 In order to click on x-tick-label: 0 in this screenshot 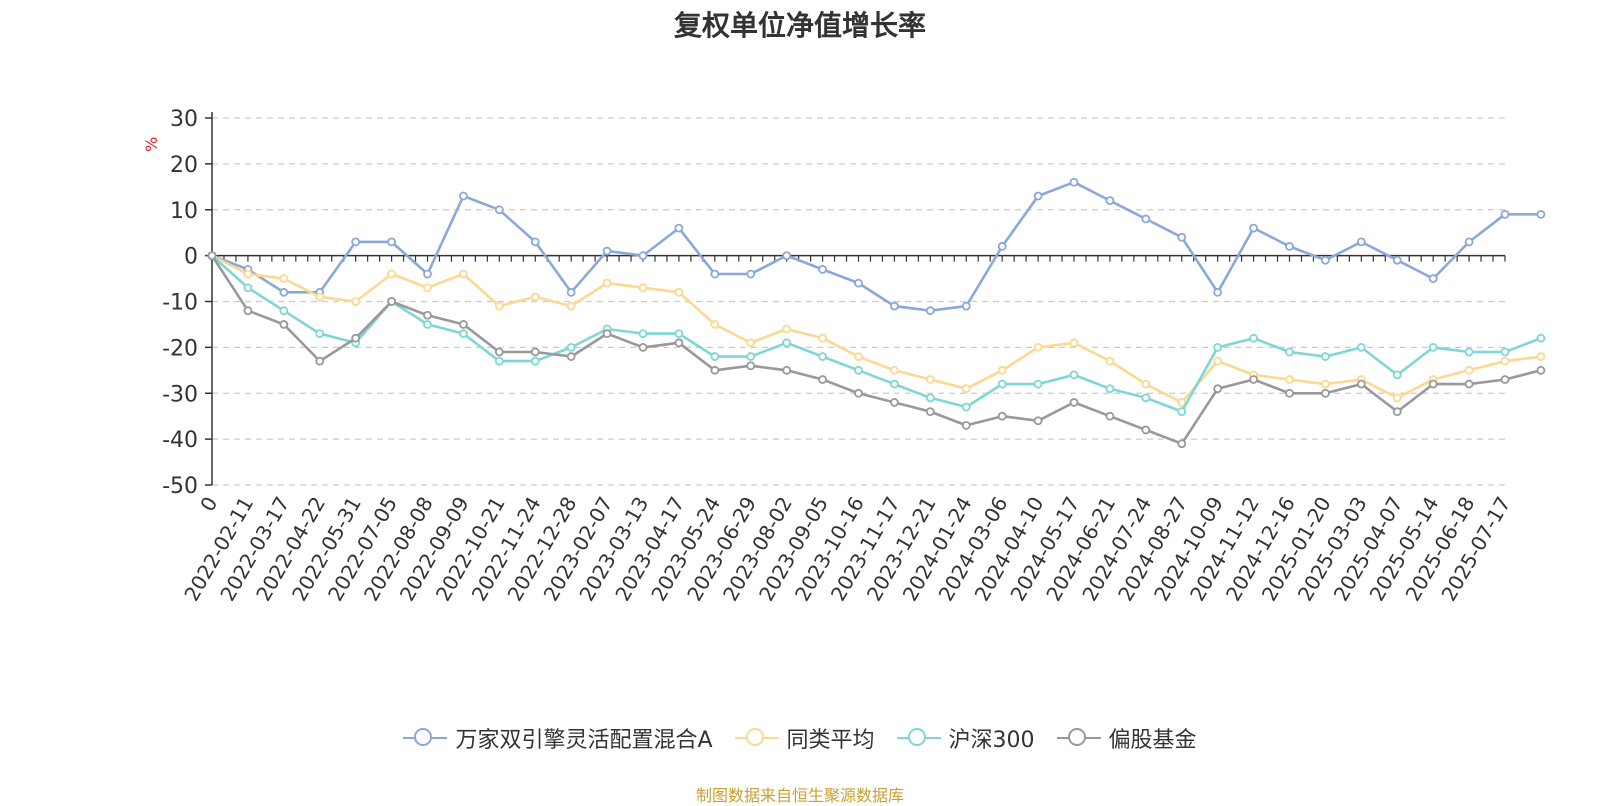, I will do `click(208, 504)`.